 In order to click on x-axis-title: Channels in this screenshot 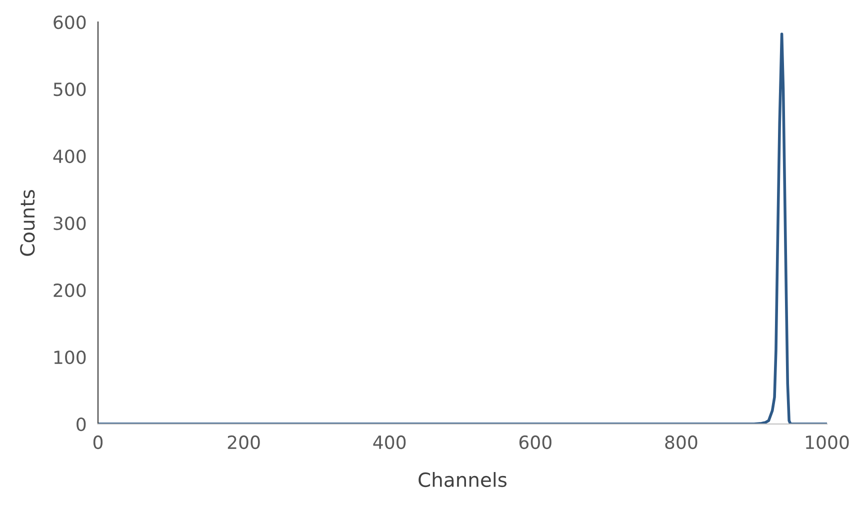, I will do `click(462, 480)`.